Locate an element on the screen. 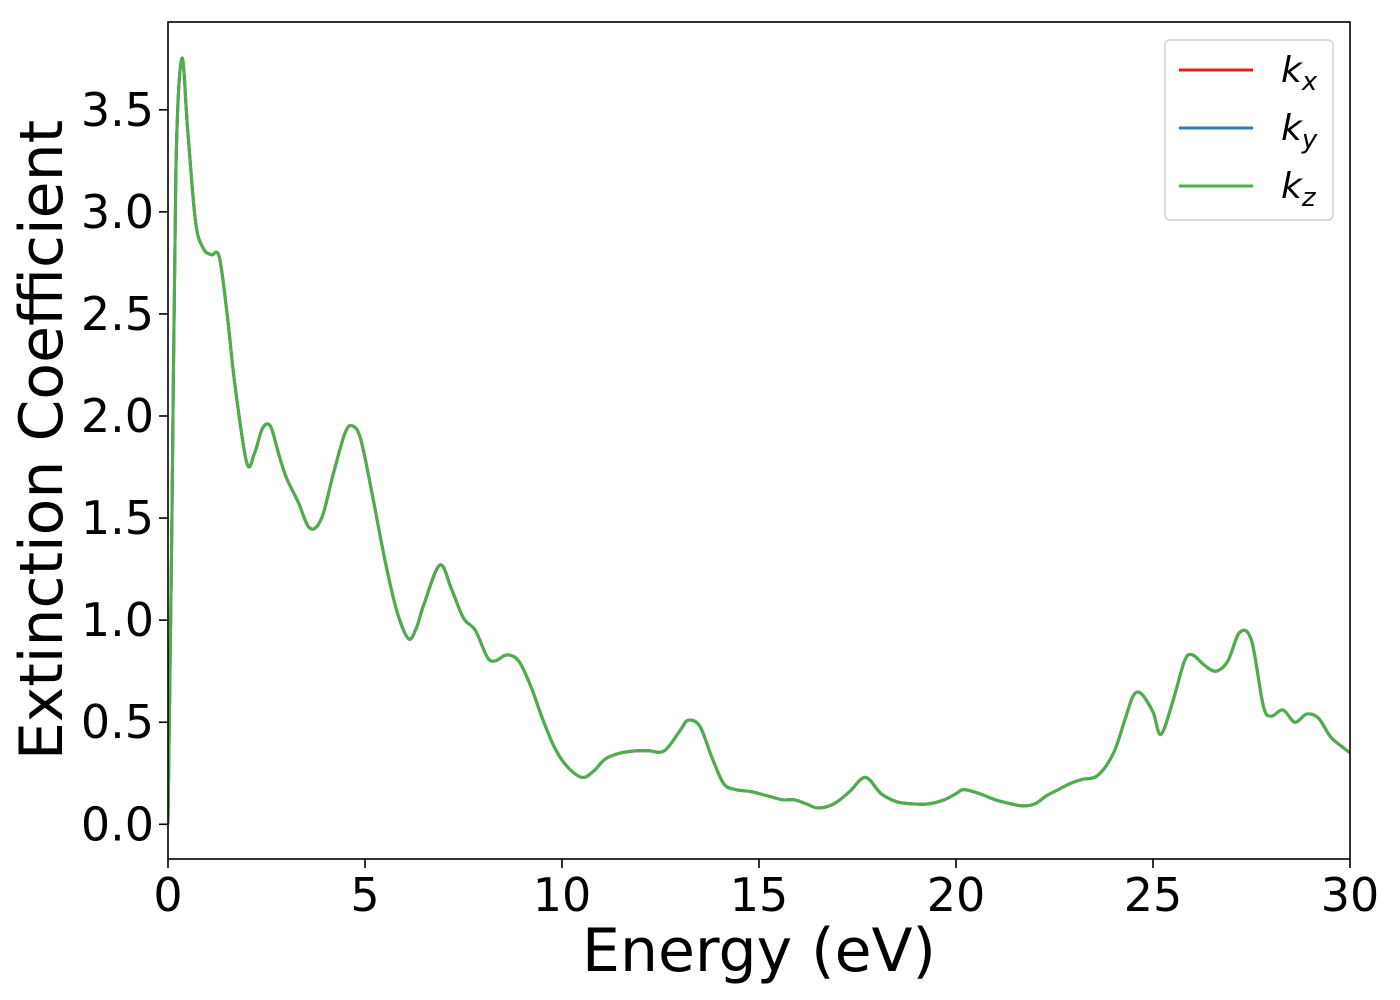 The image size is (1400, 1000). y-tick-label: 2.0 is located at coordinates (117, 416).